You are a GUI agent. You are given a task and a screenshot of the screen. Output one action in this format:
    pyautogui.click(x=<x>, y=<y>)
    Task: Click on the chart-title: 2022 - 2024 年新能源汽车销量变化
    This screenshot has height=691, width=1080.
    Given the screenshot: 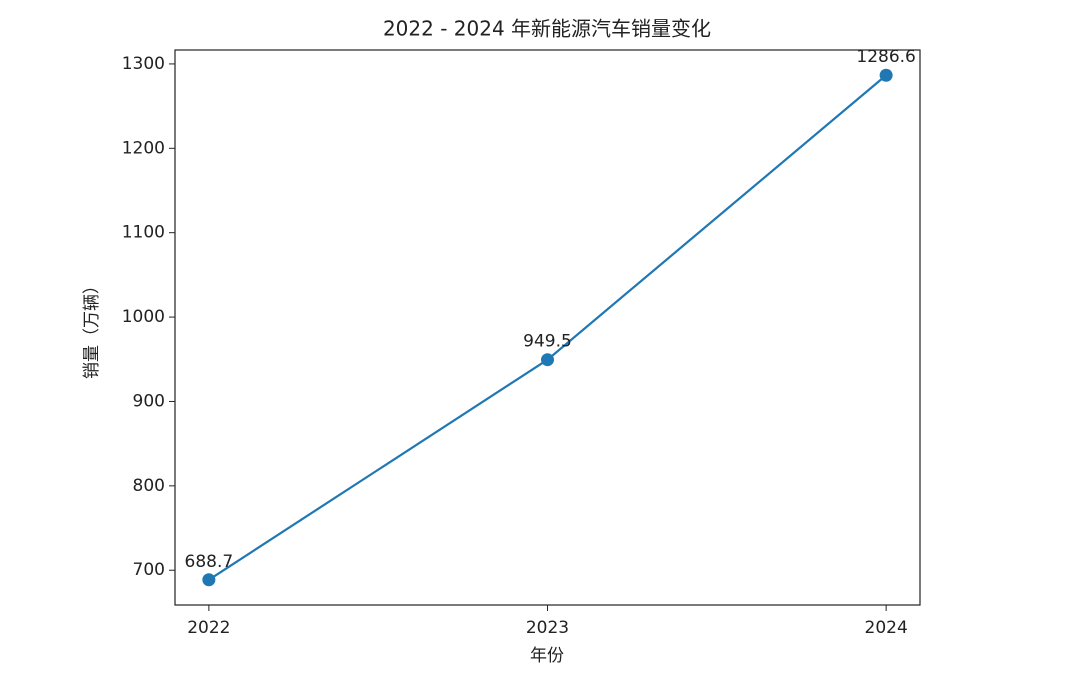 What is the action you would take?
    pyautogui.click(x=547, y=29)
    